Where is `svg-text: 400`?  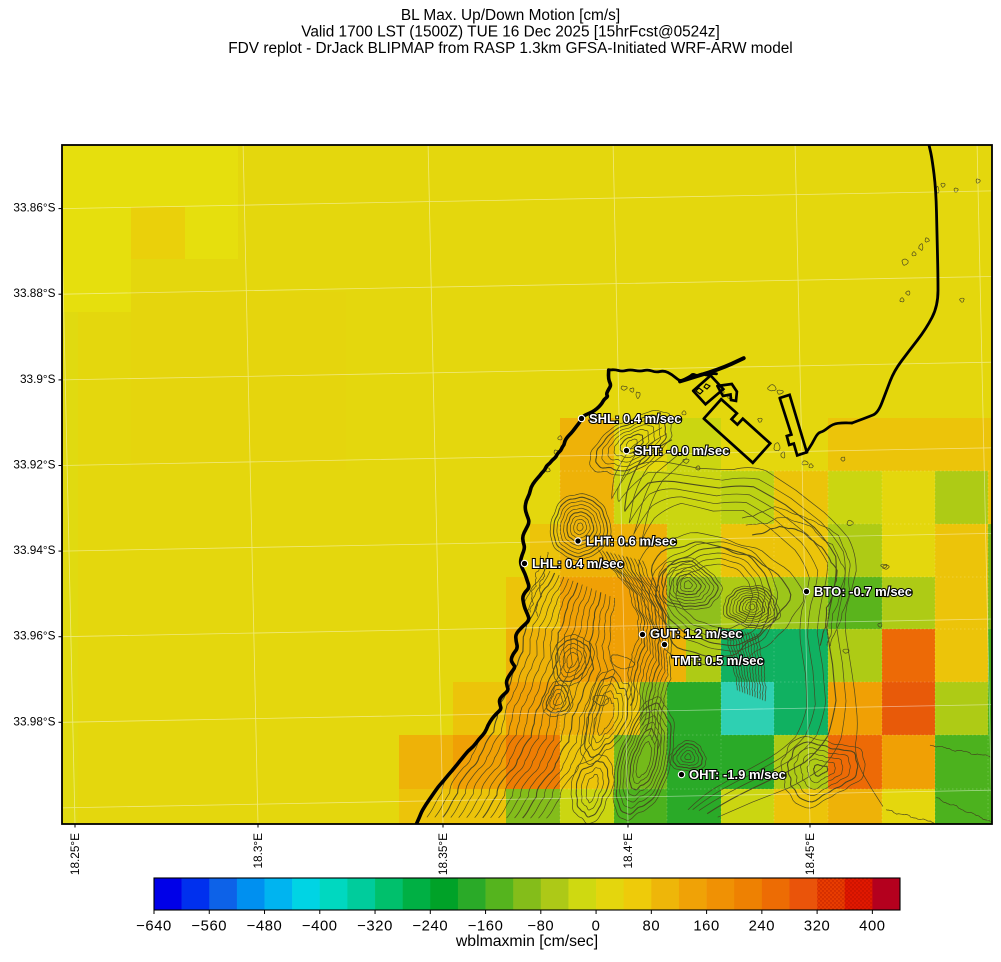
svg-text: 400 is located at coordinates (872, 927).